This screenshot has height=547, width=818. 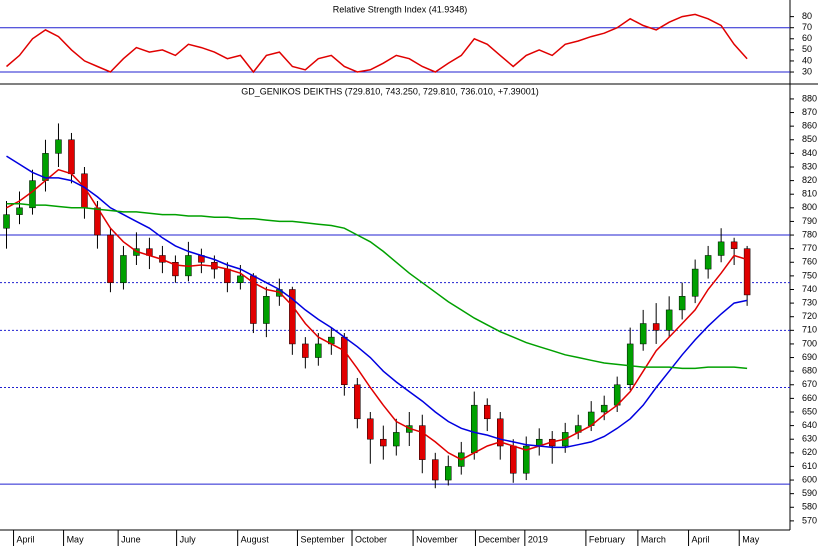 I want to click on y-tick-label: 30, so click(x=807, y=71).